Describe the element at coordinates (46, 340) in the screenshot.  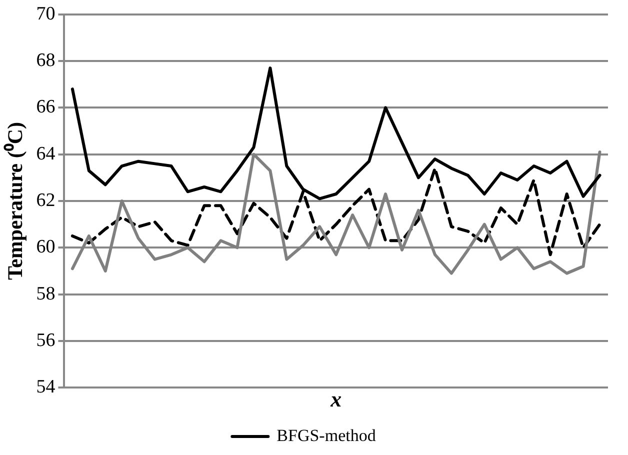
I see `y-tick-label: 56` at that location.